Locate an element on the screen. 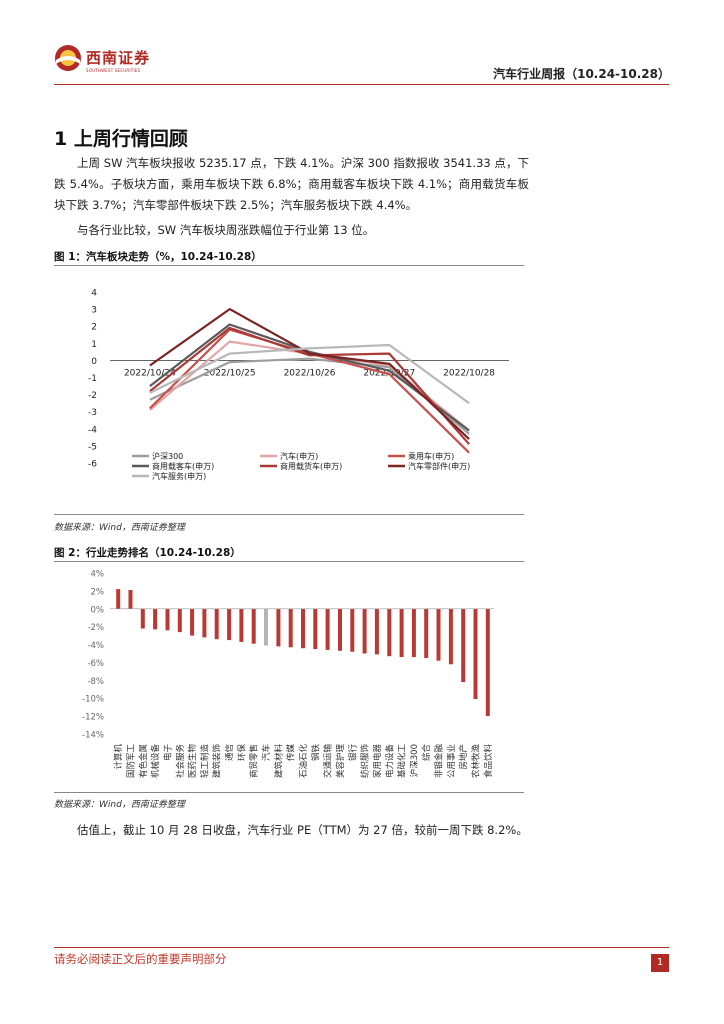 The width and height of the screenshot is (724, 1024). y-tick-label: 4 is located at coordinates (94, 294).